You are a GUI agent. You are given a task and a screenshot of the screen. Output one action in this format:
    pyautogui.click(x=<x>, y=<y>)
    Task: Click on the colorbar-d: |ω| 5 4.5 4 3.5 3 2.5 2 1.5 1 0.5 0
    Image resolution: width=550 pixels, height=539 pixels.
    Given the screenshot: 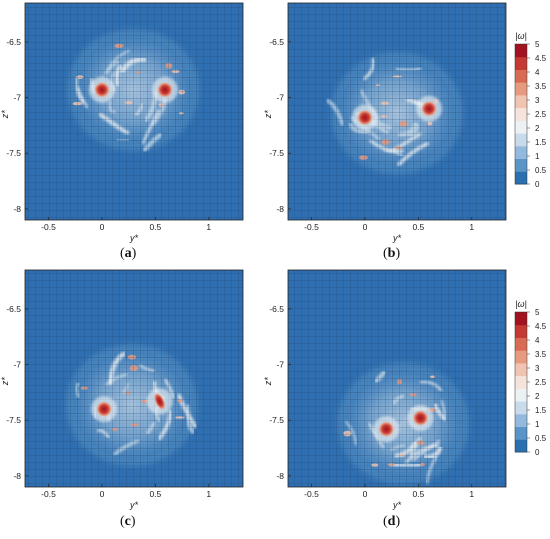 What is the action you would take?
    pyautogui.click(x=530, y=378)
    